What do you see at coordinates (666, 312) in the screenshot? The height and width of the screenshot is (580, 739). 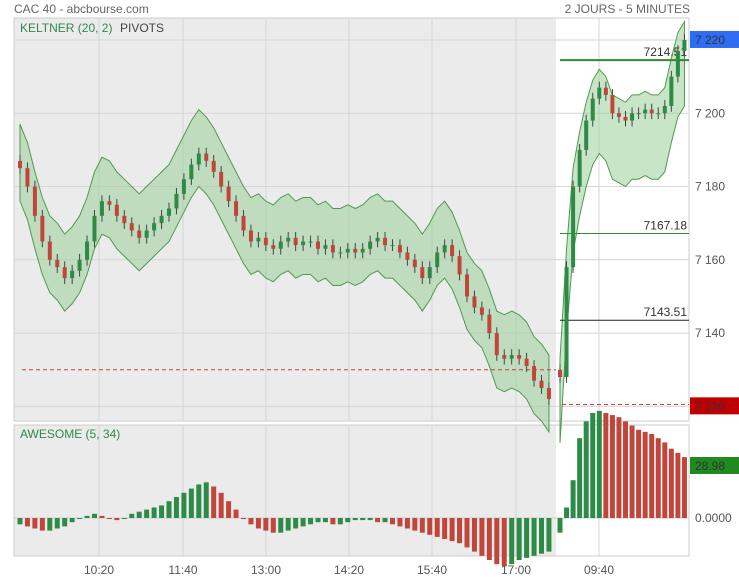 I see `pivot-label: 7143.51` at bounding box center [666, 312].